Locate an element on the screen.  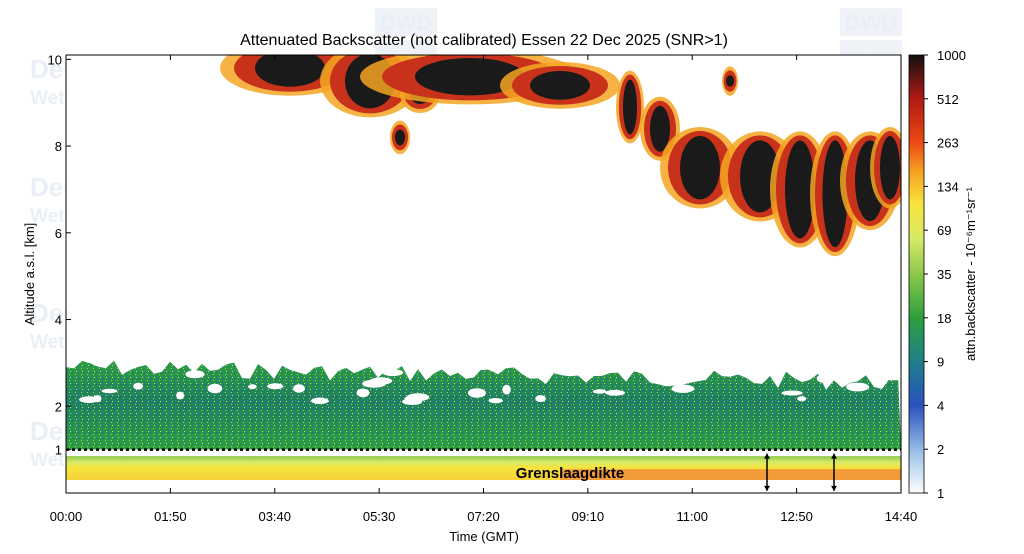
colorbar-ticks: 1000 512 263 134 69 35 18 9 4 2 1 is located at coordinates (945, 274).